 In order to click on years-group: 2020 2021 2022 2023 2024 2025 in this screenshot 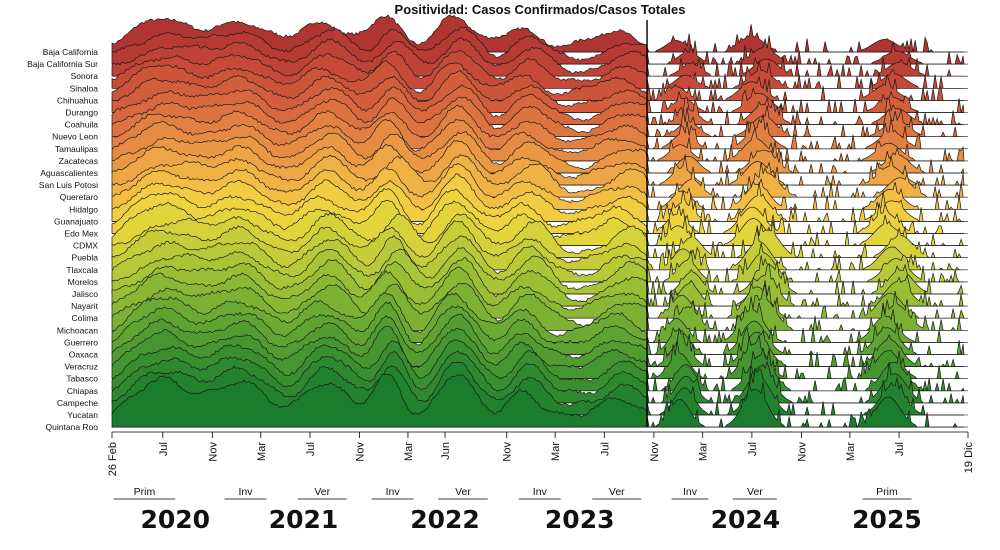, I will do `click(531, 519)`.